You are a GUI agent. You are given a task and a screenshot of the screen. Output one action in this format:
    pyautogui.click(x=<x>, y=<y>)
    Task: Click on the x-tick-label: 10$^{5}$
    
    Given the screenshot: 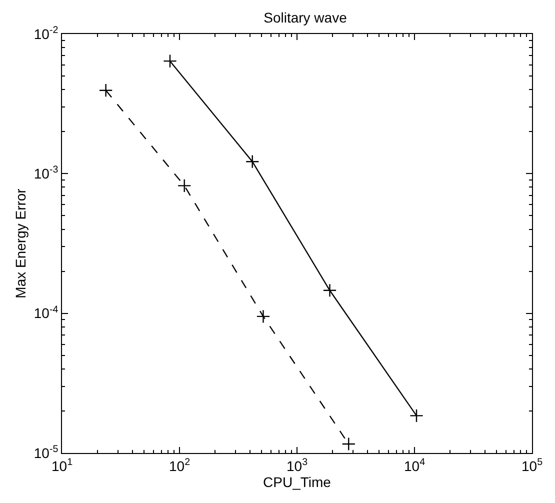 What is the action you would take?
    pyautogui.click(x=532, y=465)
    